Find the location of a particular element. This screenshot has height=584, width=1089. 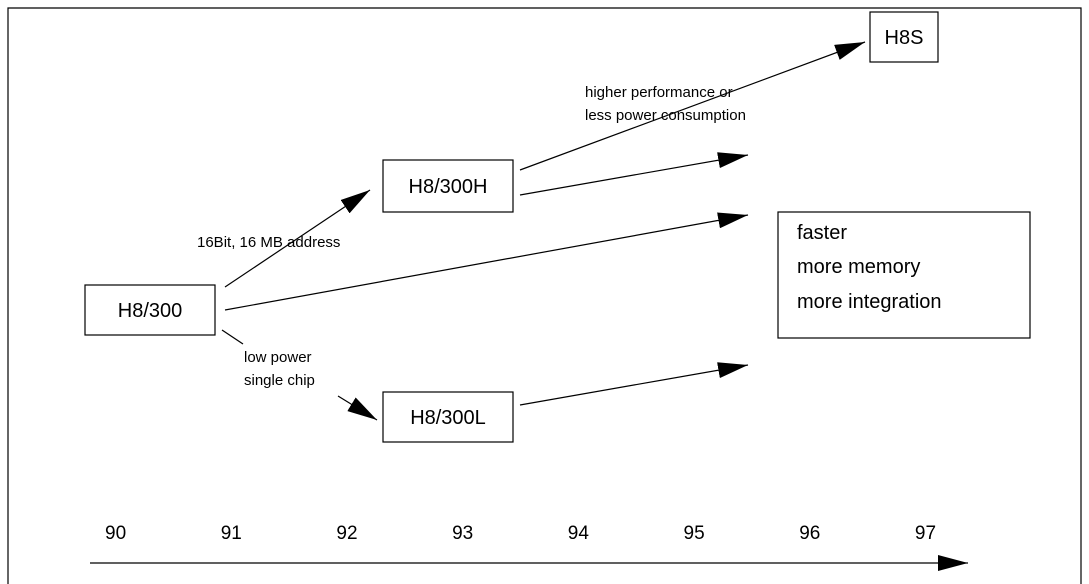

node-label: H8S is located at coordinates (904, 38).